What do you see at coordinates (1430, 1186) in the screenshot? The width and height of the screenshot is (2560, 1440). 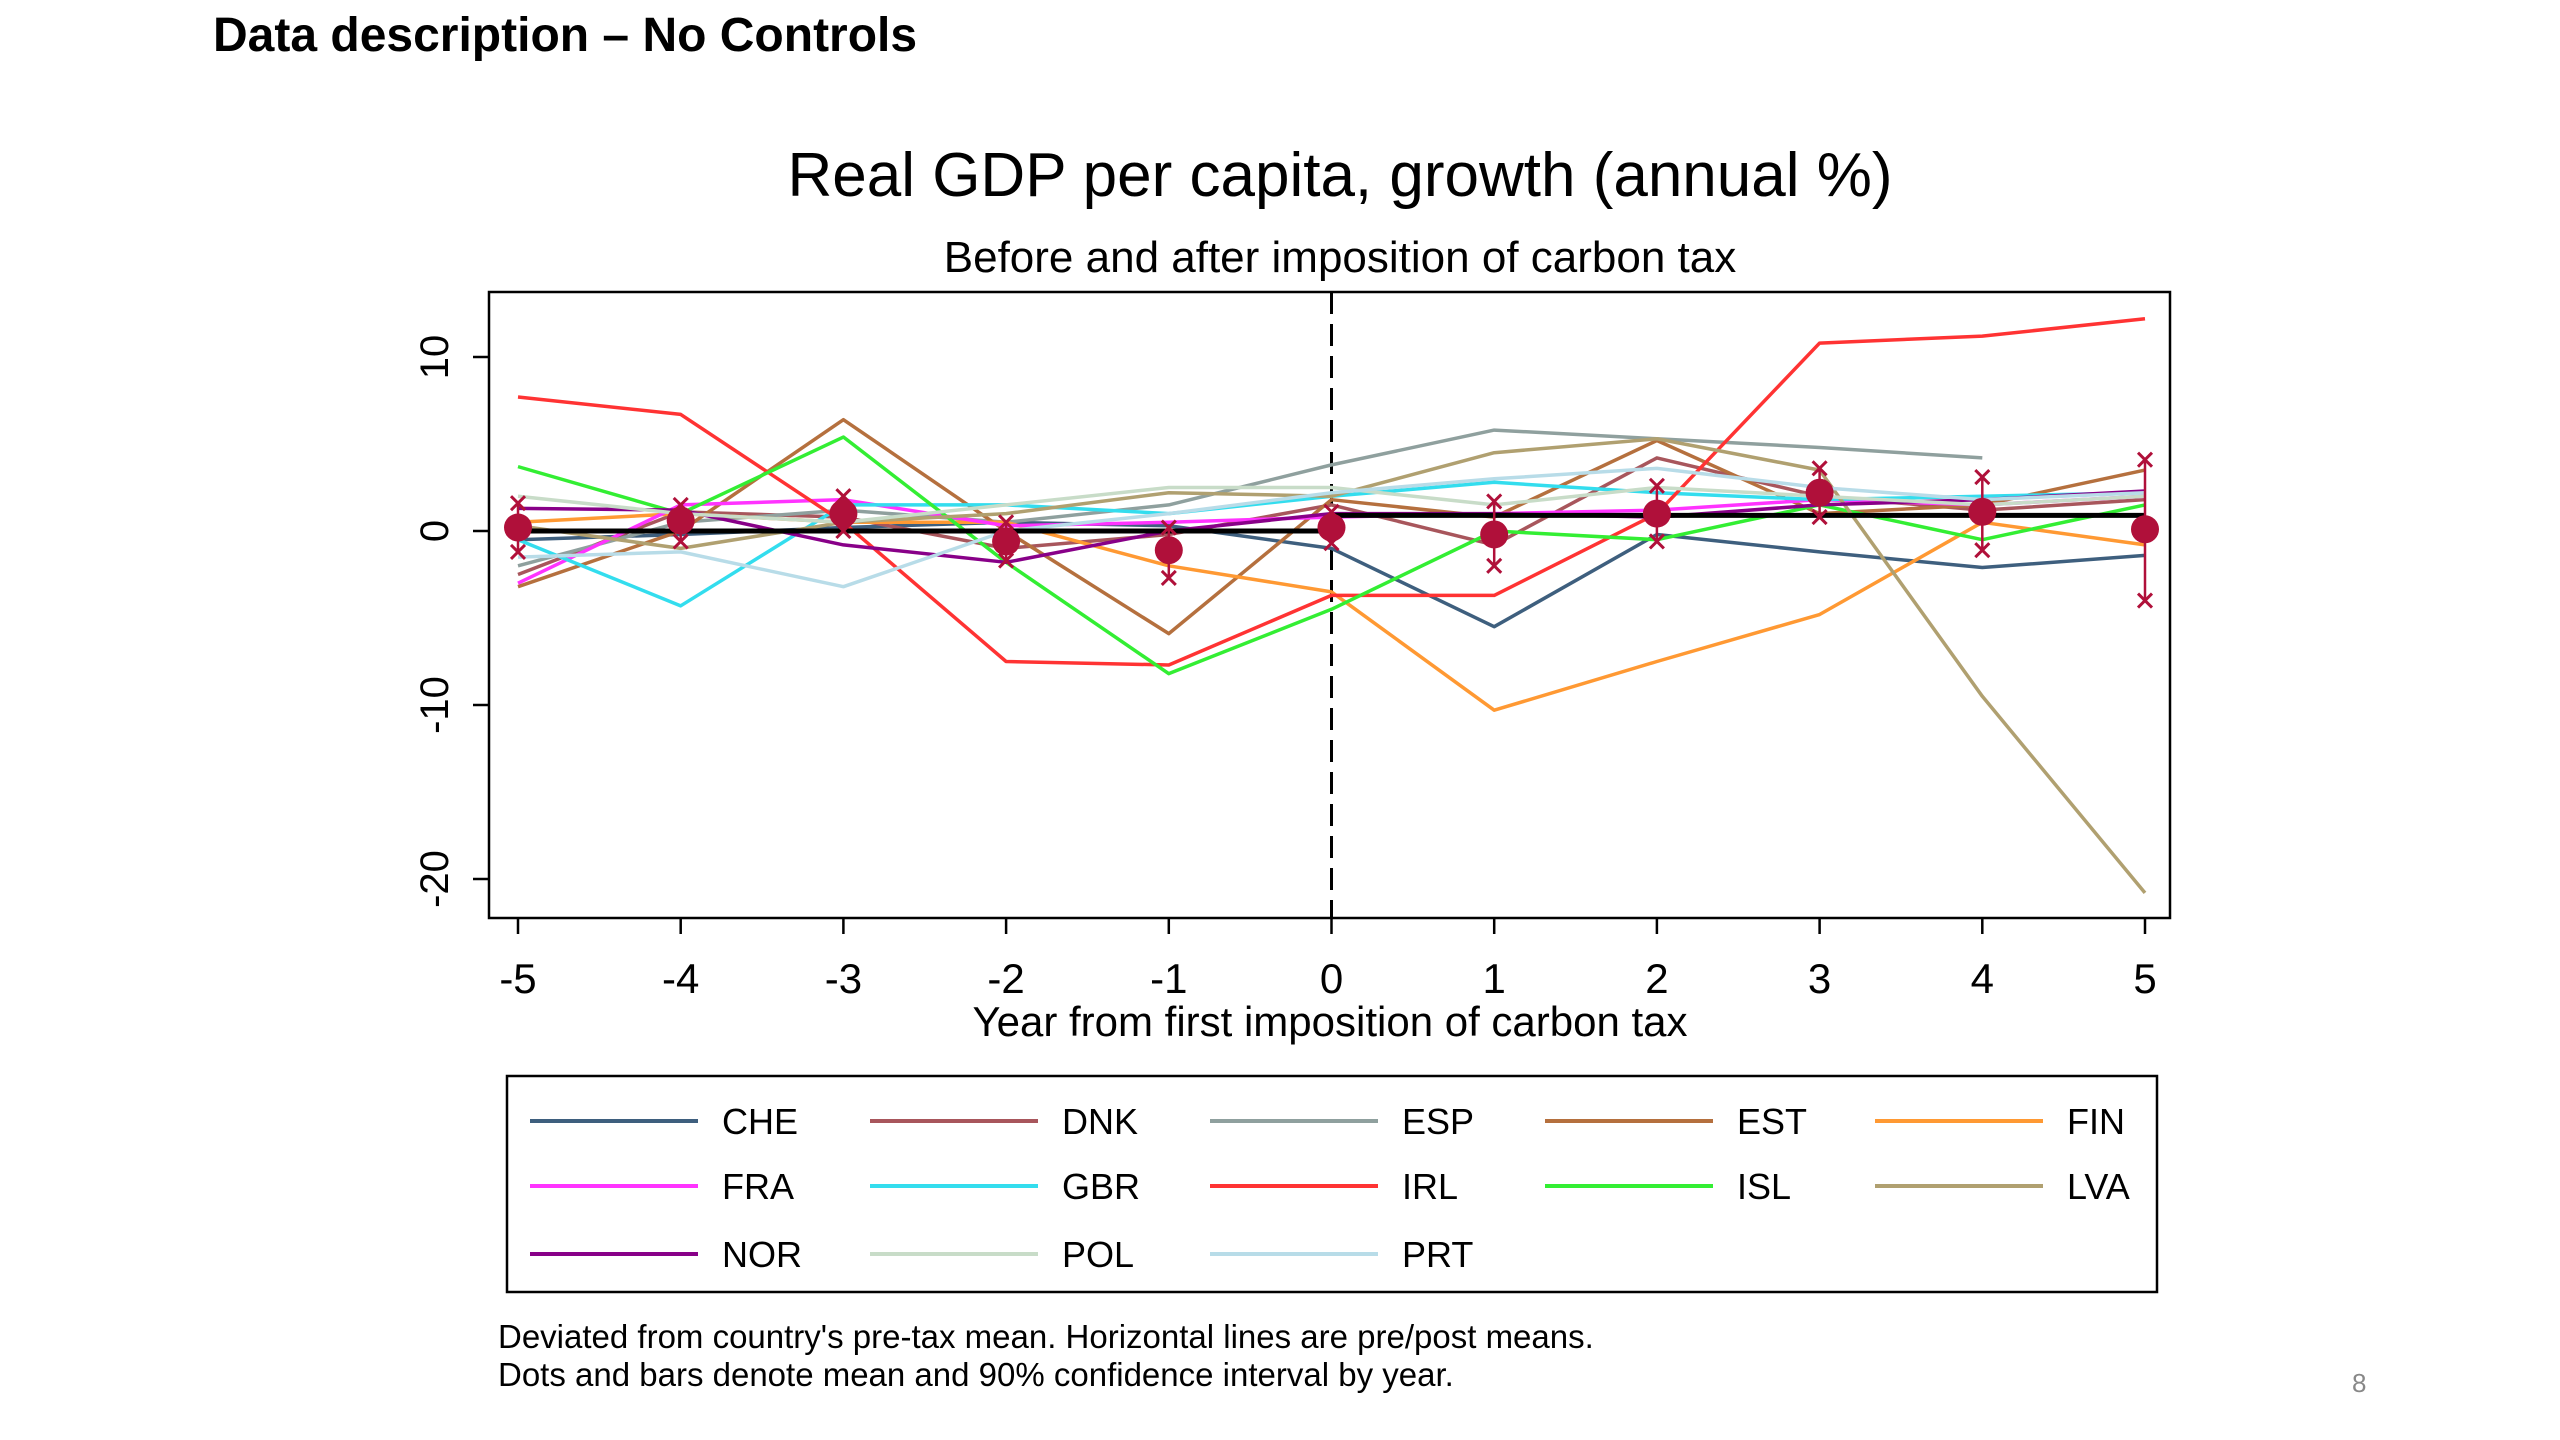 I see `legend-label: IRL` at bounding box center [1430, 1186].